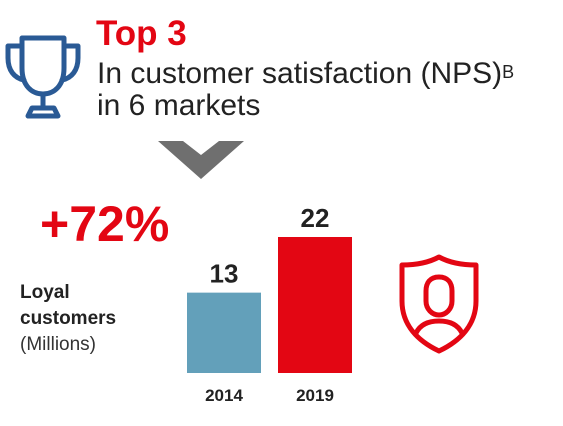  I want to click on x-tick-2019: 2019, so click(315, 395).